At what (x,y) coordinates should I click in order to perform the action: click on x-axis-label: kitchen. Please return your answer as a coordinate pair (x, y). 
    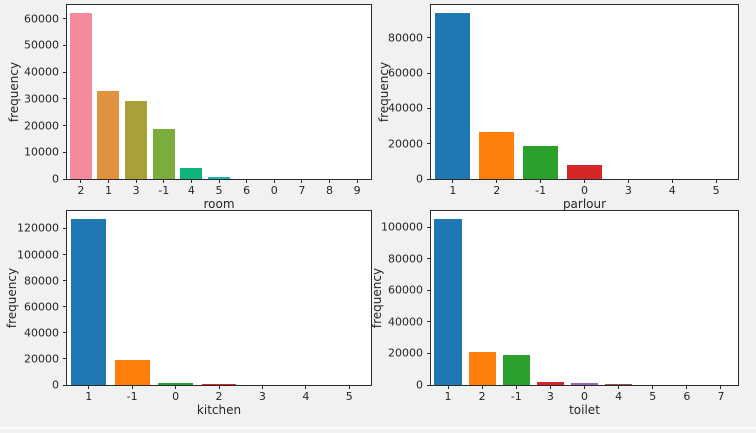
    Looking at the image, I should click on (219, 410).